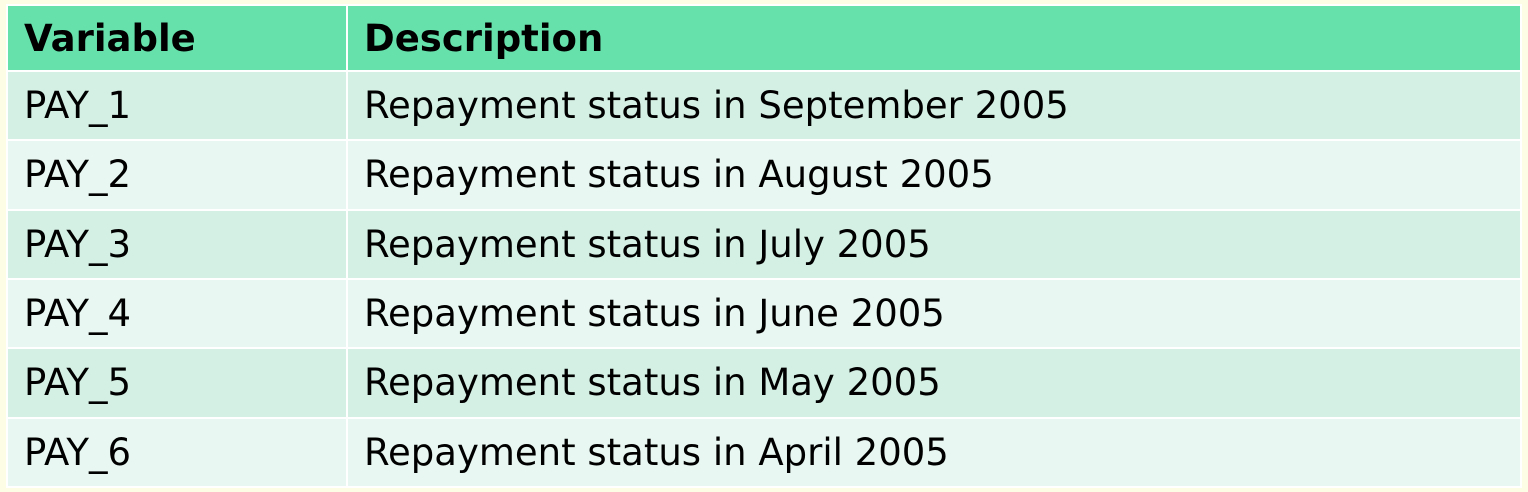  I want to click on description-cell: Repayment status in August 2005, so click(934, 175).